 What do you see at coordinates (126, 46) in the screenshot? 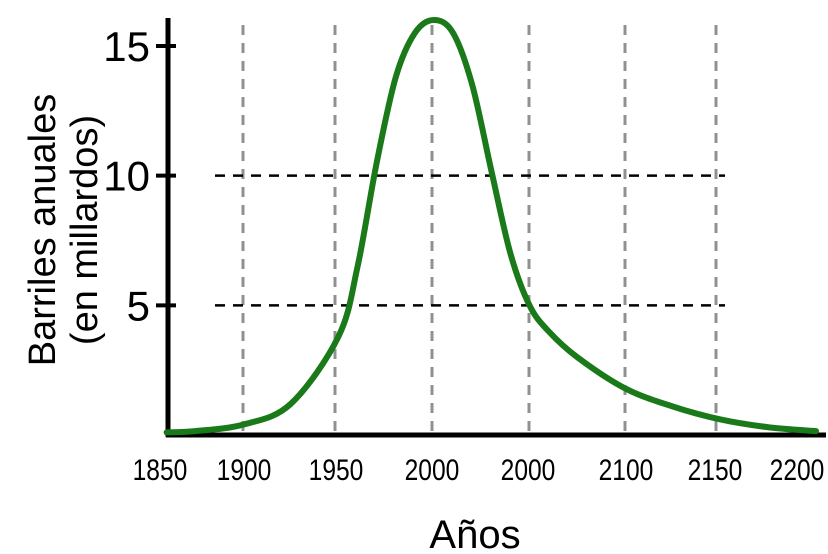
I see `y-tick-label: 15` at bounding box center [126, 46].